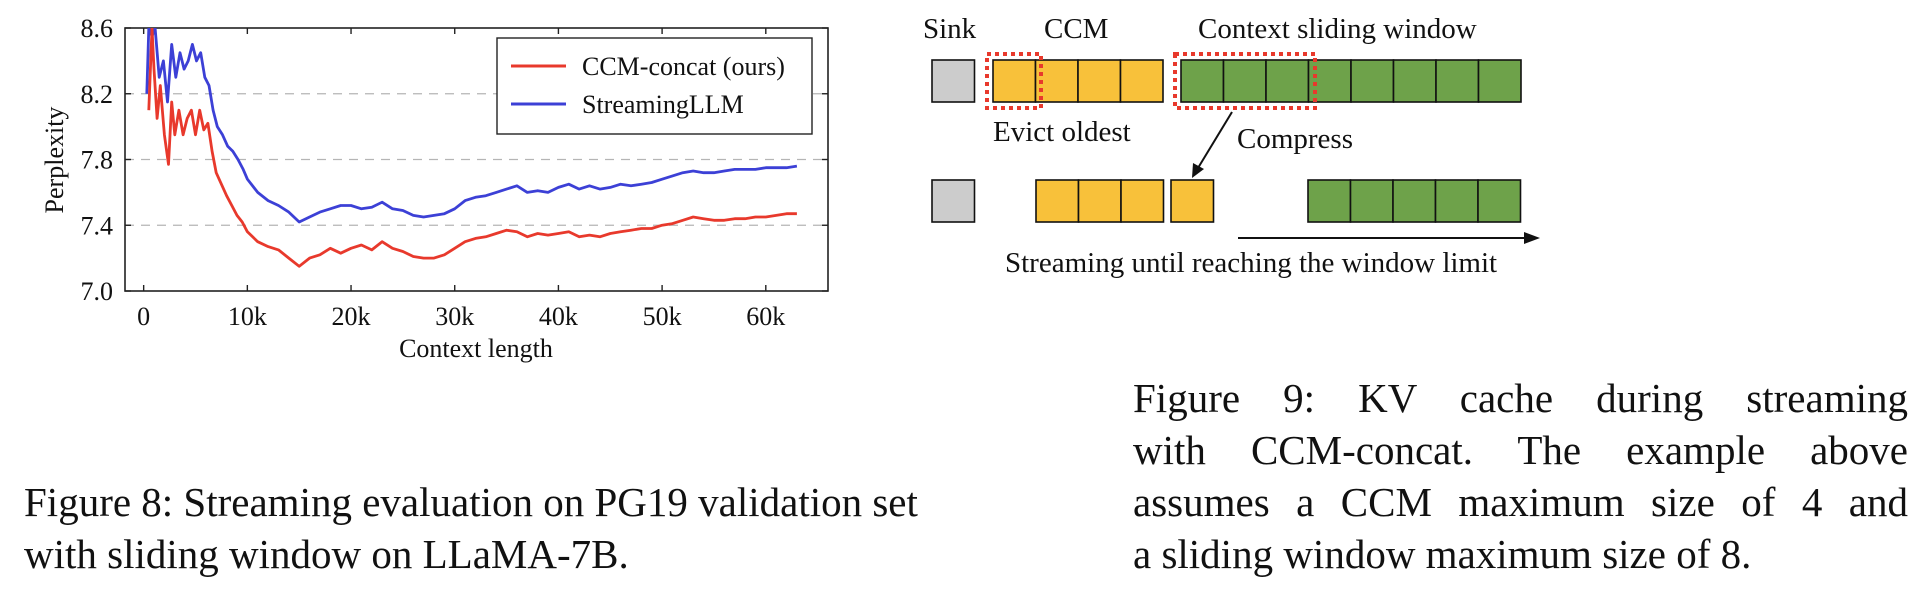  Describe the element at coordinates (97, 94) in the screenshot. I see `y-tick-label: 8.2` at that location.